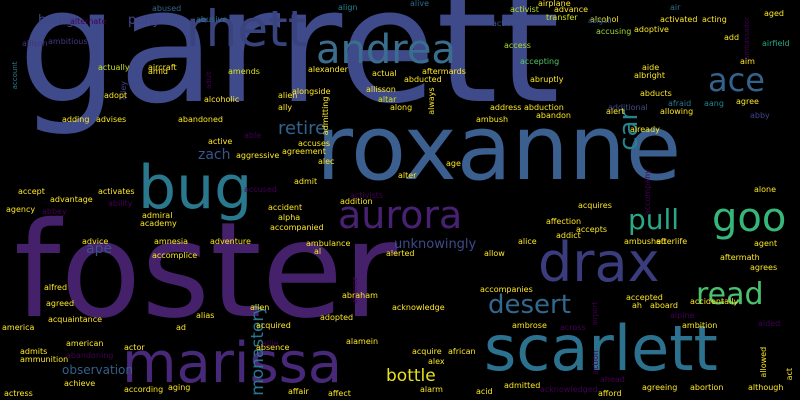 This screenshot has height=400, width=800. I want to click on word-accept: accept, so click(31, 191).